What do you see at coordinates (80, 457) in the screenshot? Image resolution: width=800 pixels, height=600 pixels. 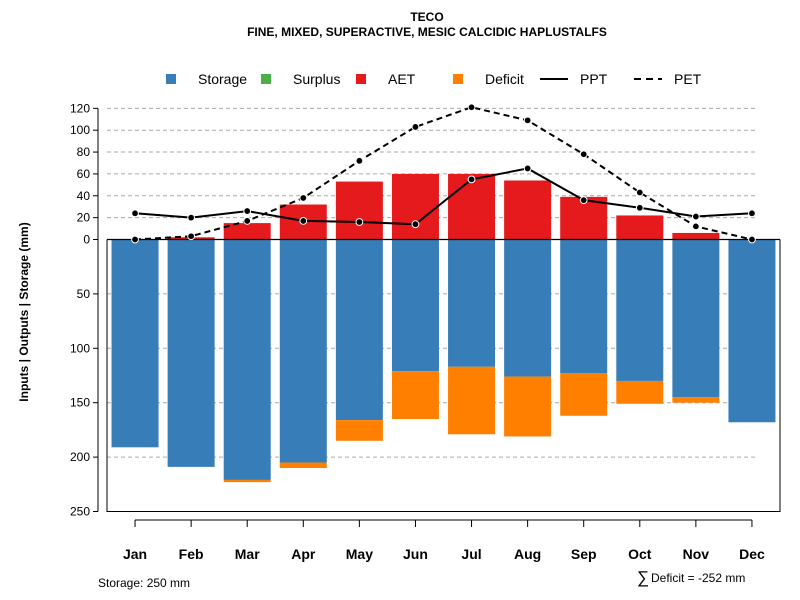 I see `y-tick-label: 200` at bounding box center [80, 457].